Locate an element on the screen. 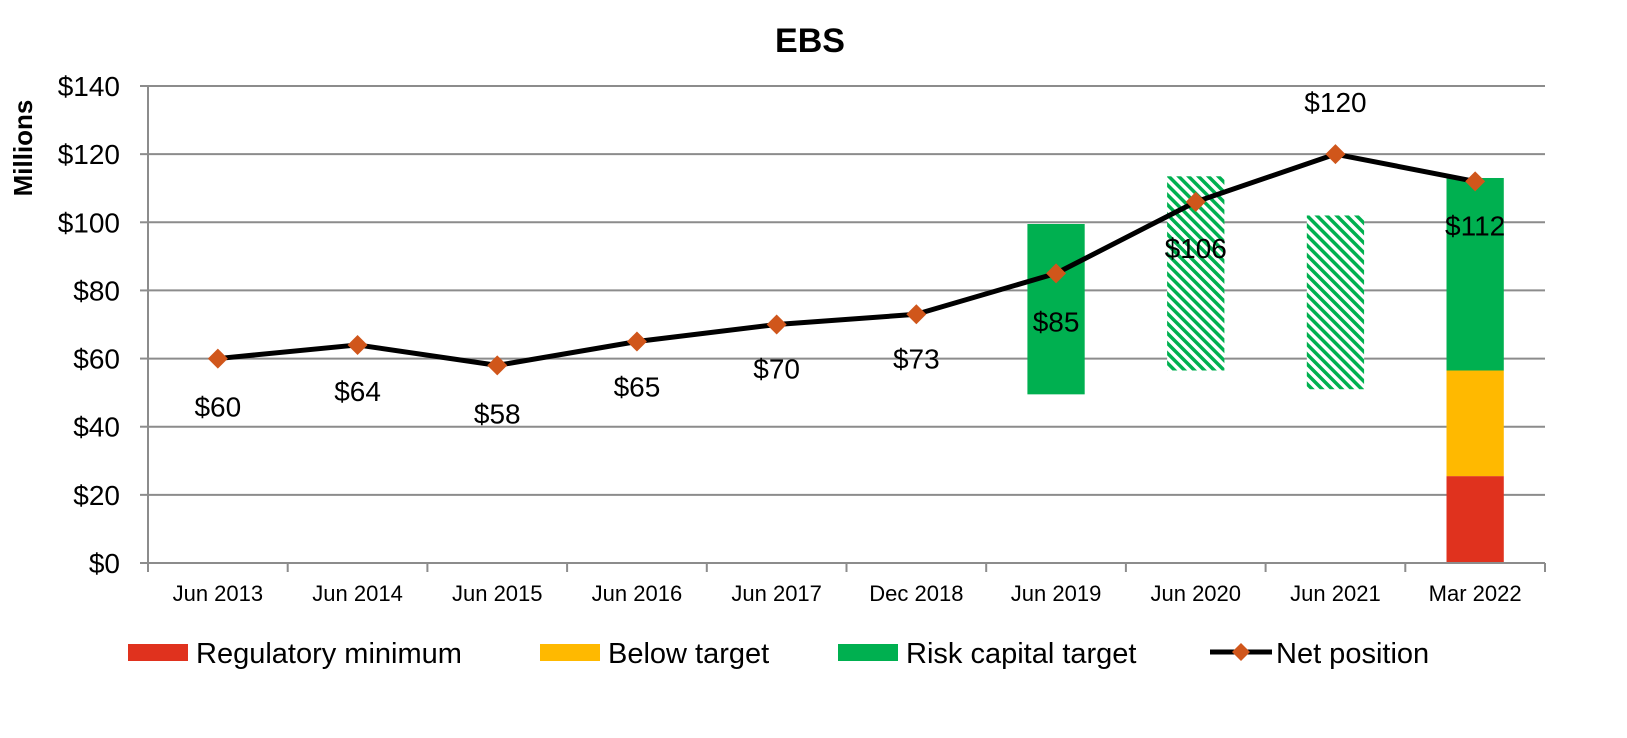 The image size is (1627, 738). x-tick-label: Jun 2013 is located at coordinates (218, 593).